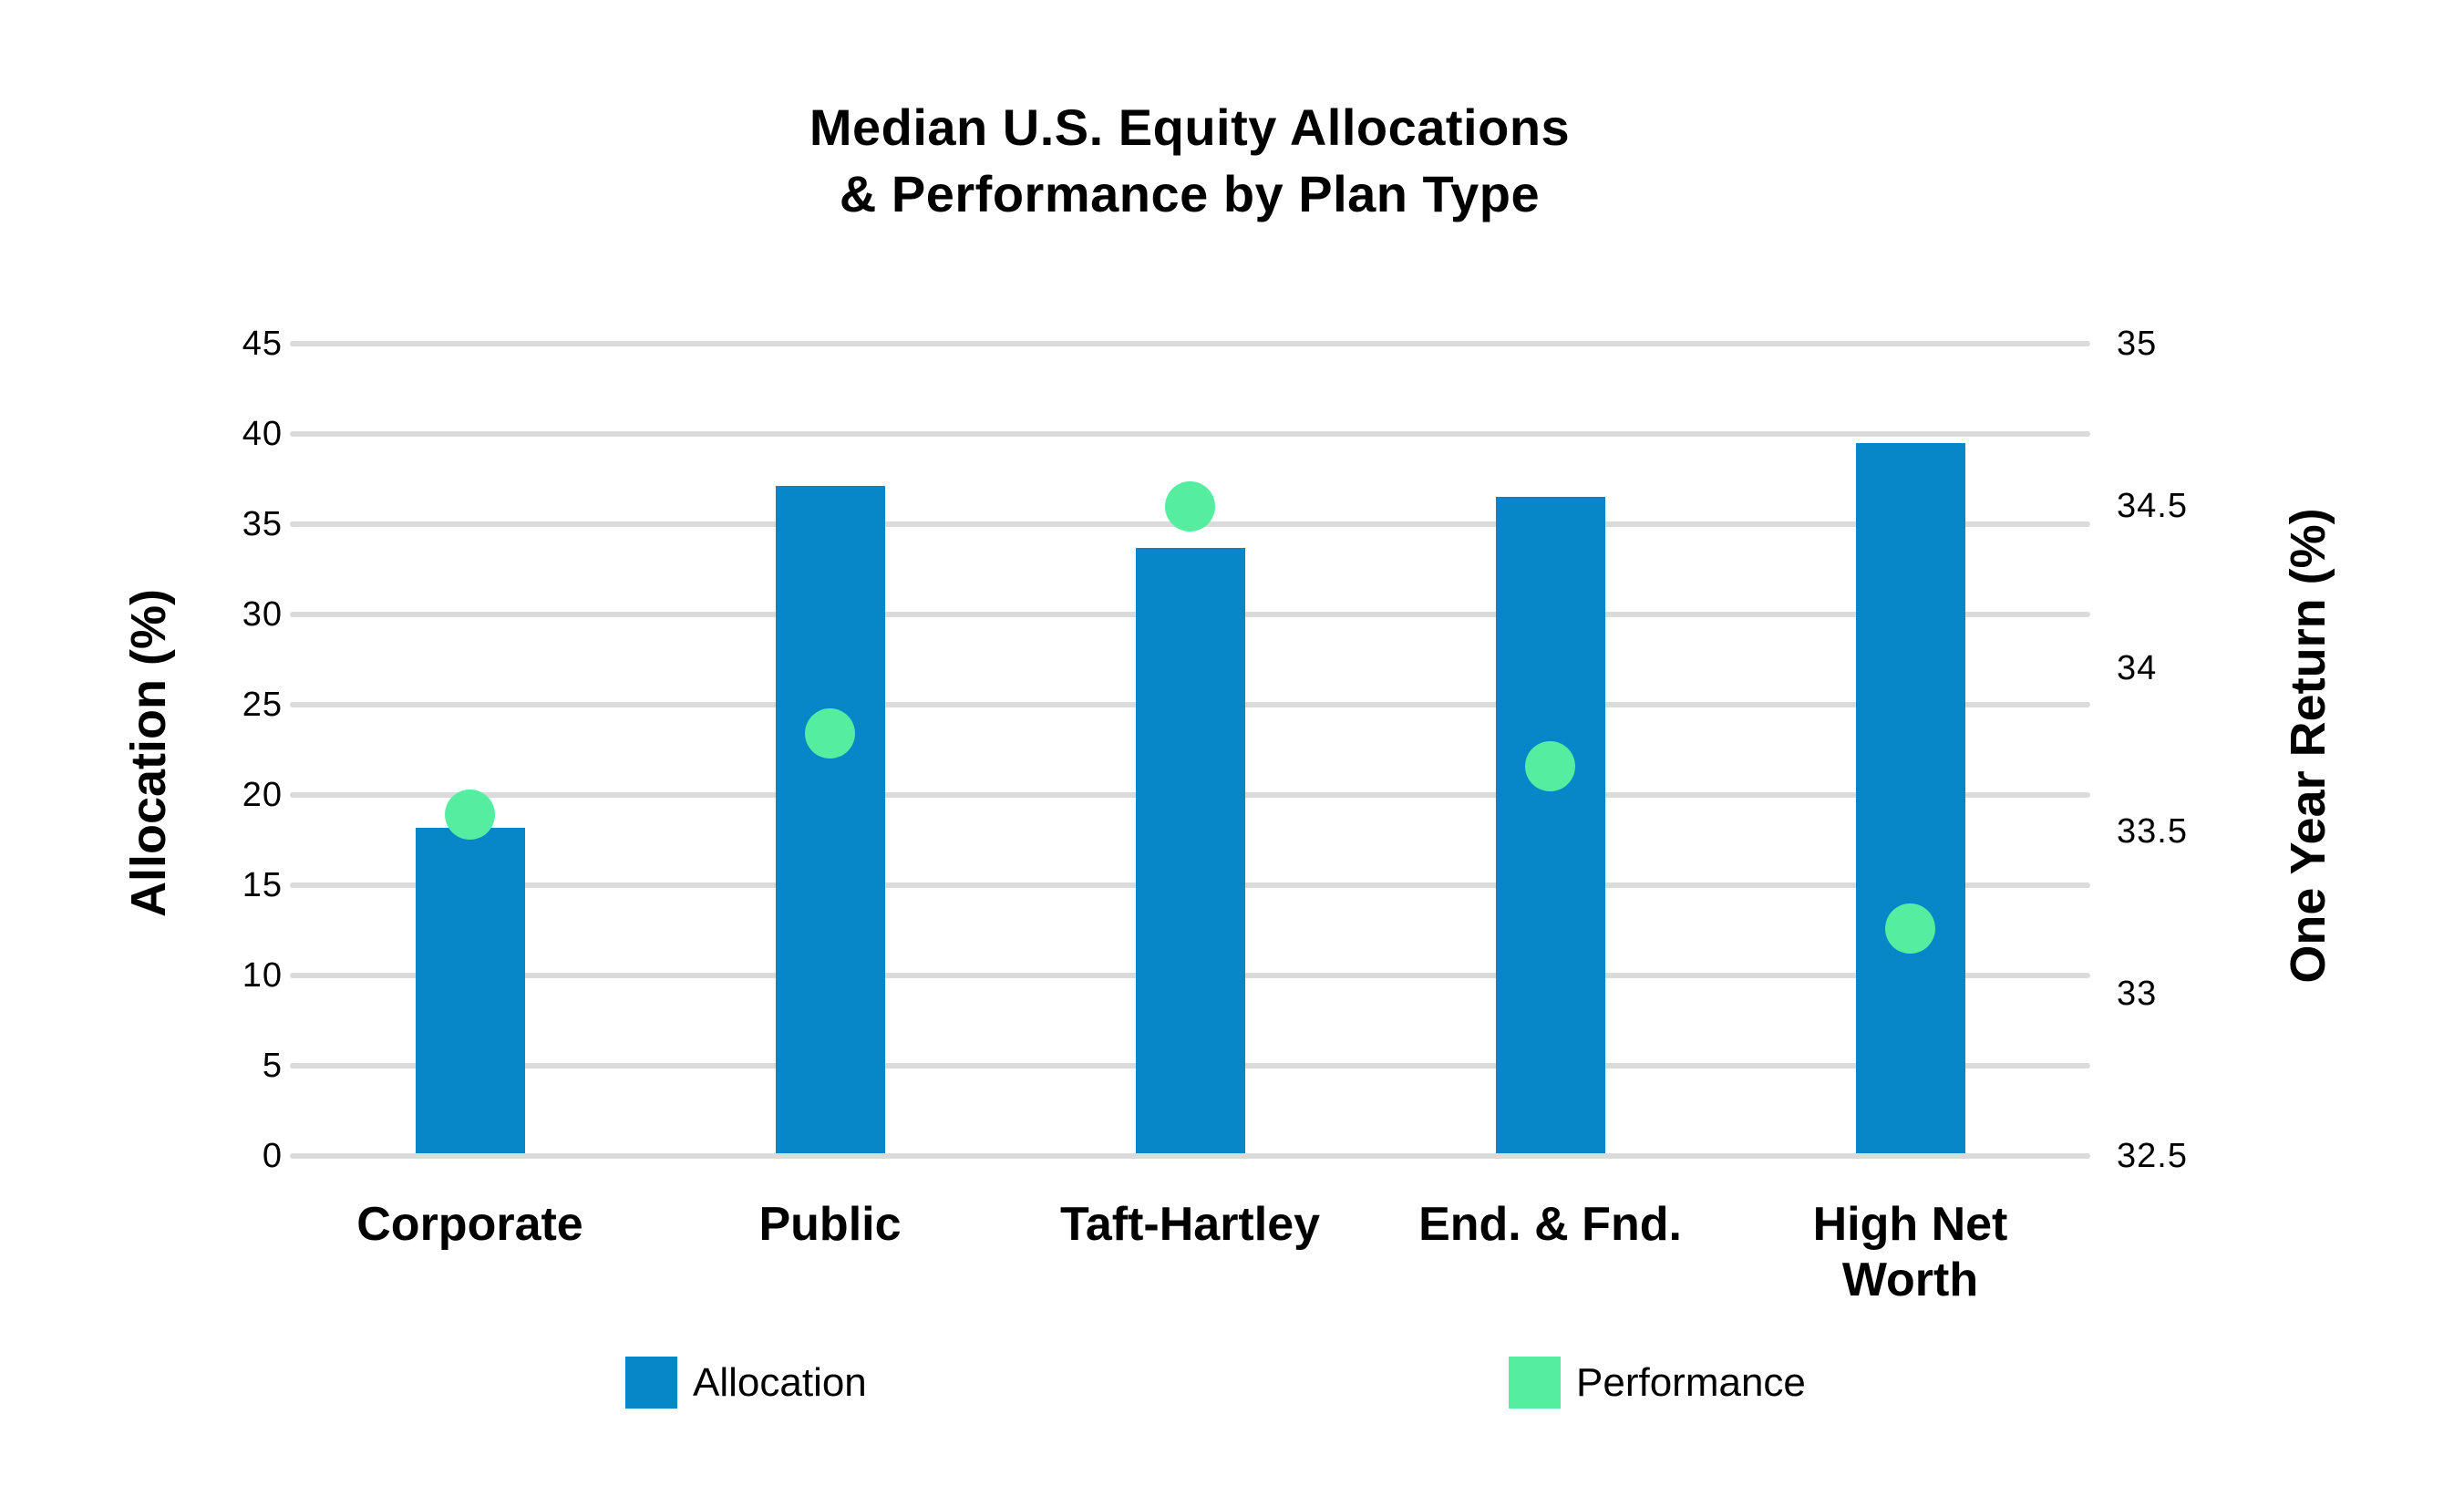  I want to click on right-tick-33.5: 33.5, so click(2153, 831).